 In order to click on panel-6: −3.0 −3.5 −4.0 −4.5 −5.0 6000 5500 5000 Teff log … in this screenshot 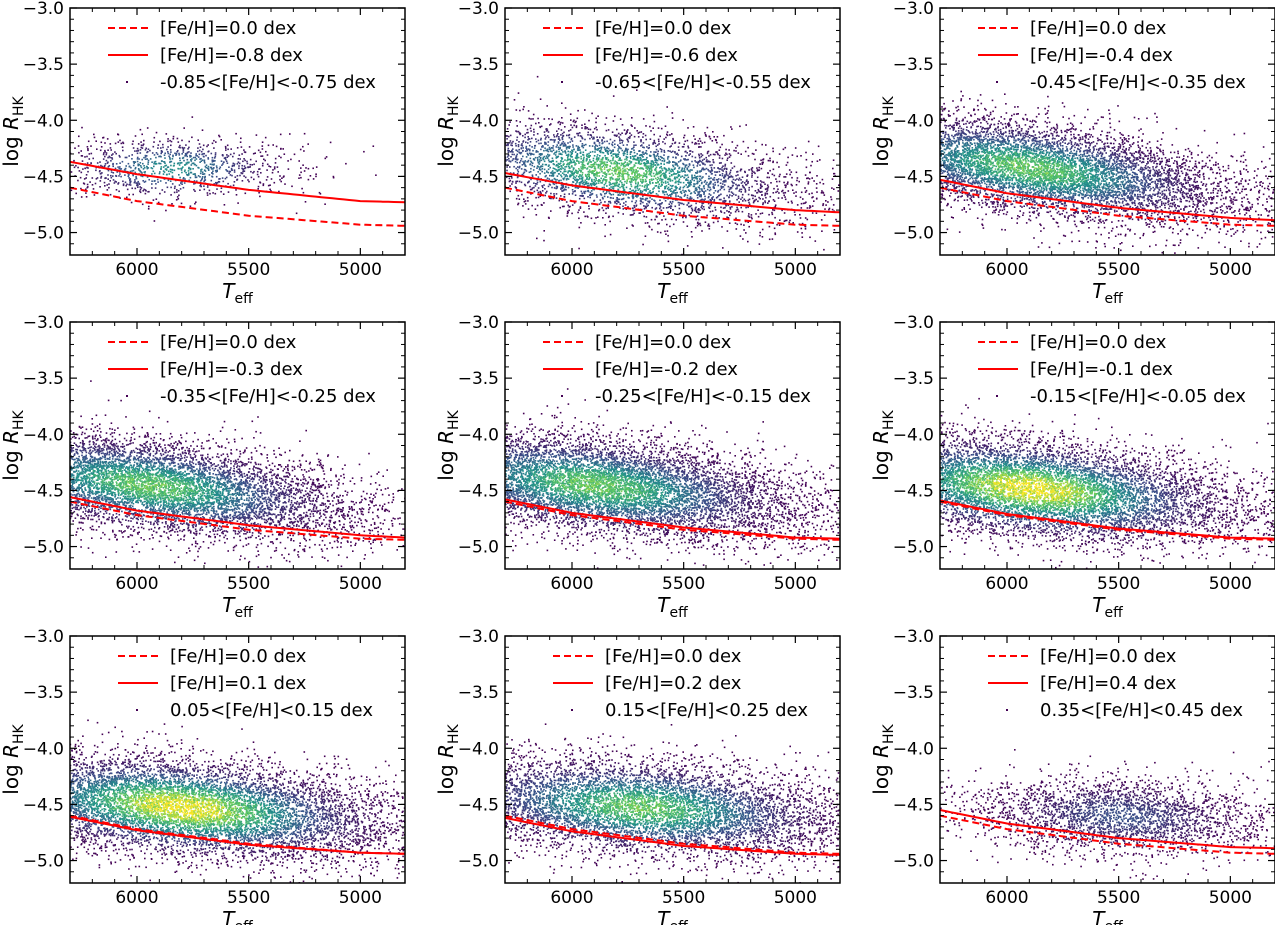, I will do `click(1072, 467)`.